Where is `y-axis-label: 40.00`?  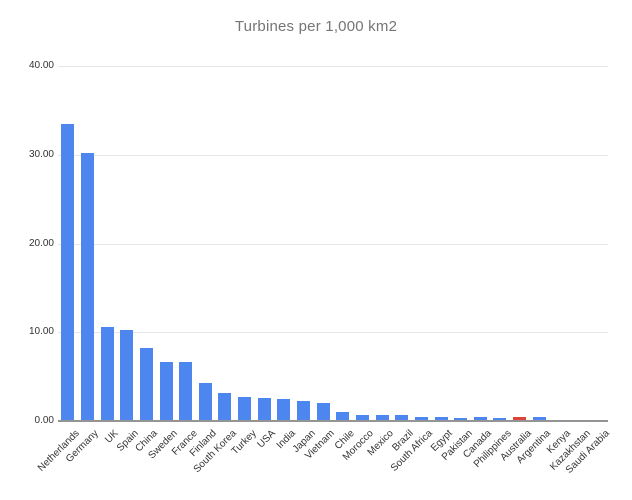 y-axis-label: 40.00 is located at coordinates (41, 65).